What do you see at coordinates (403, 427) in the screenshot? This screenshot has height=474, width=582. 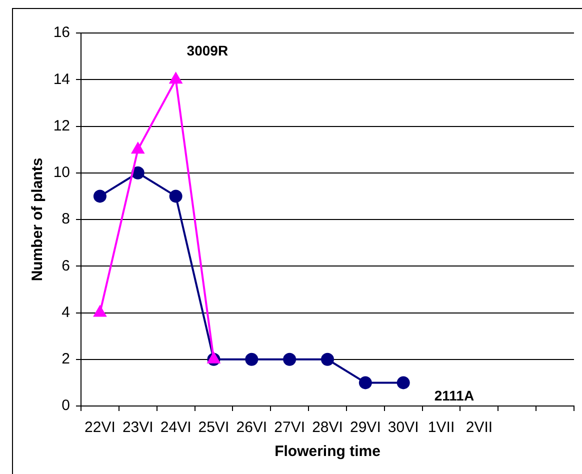 I see `x-tick-label: 30VI` at bounding box center [403, 427].